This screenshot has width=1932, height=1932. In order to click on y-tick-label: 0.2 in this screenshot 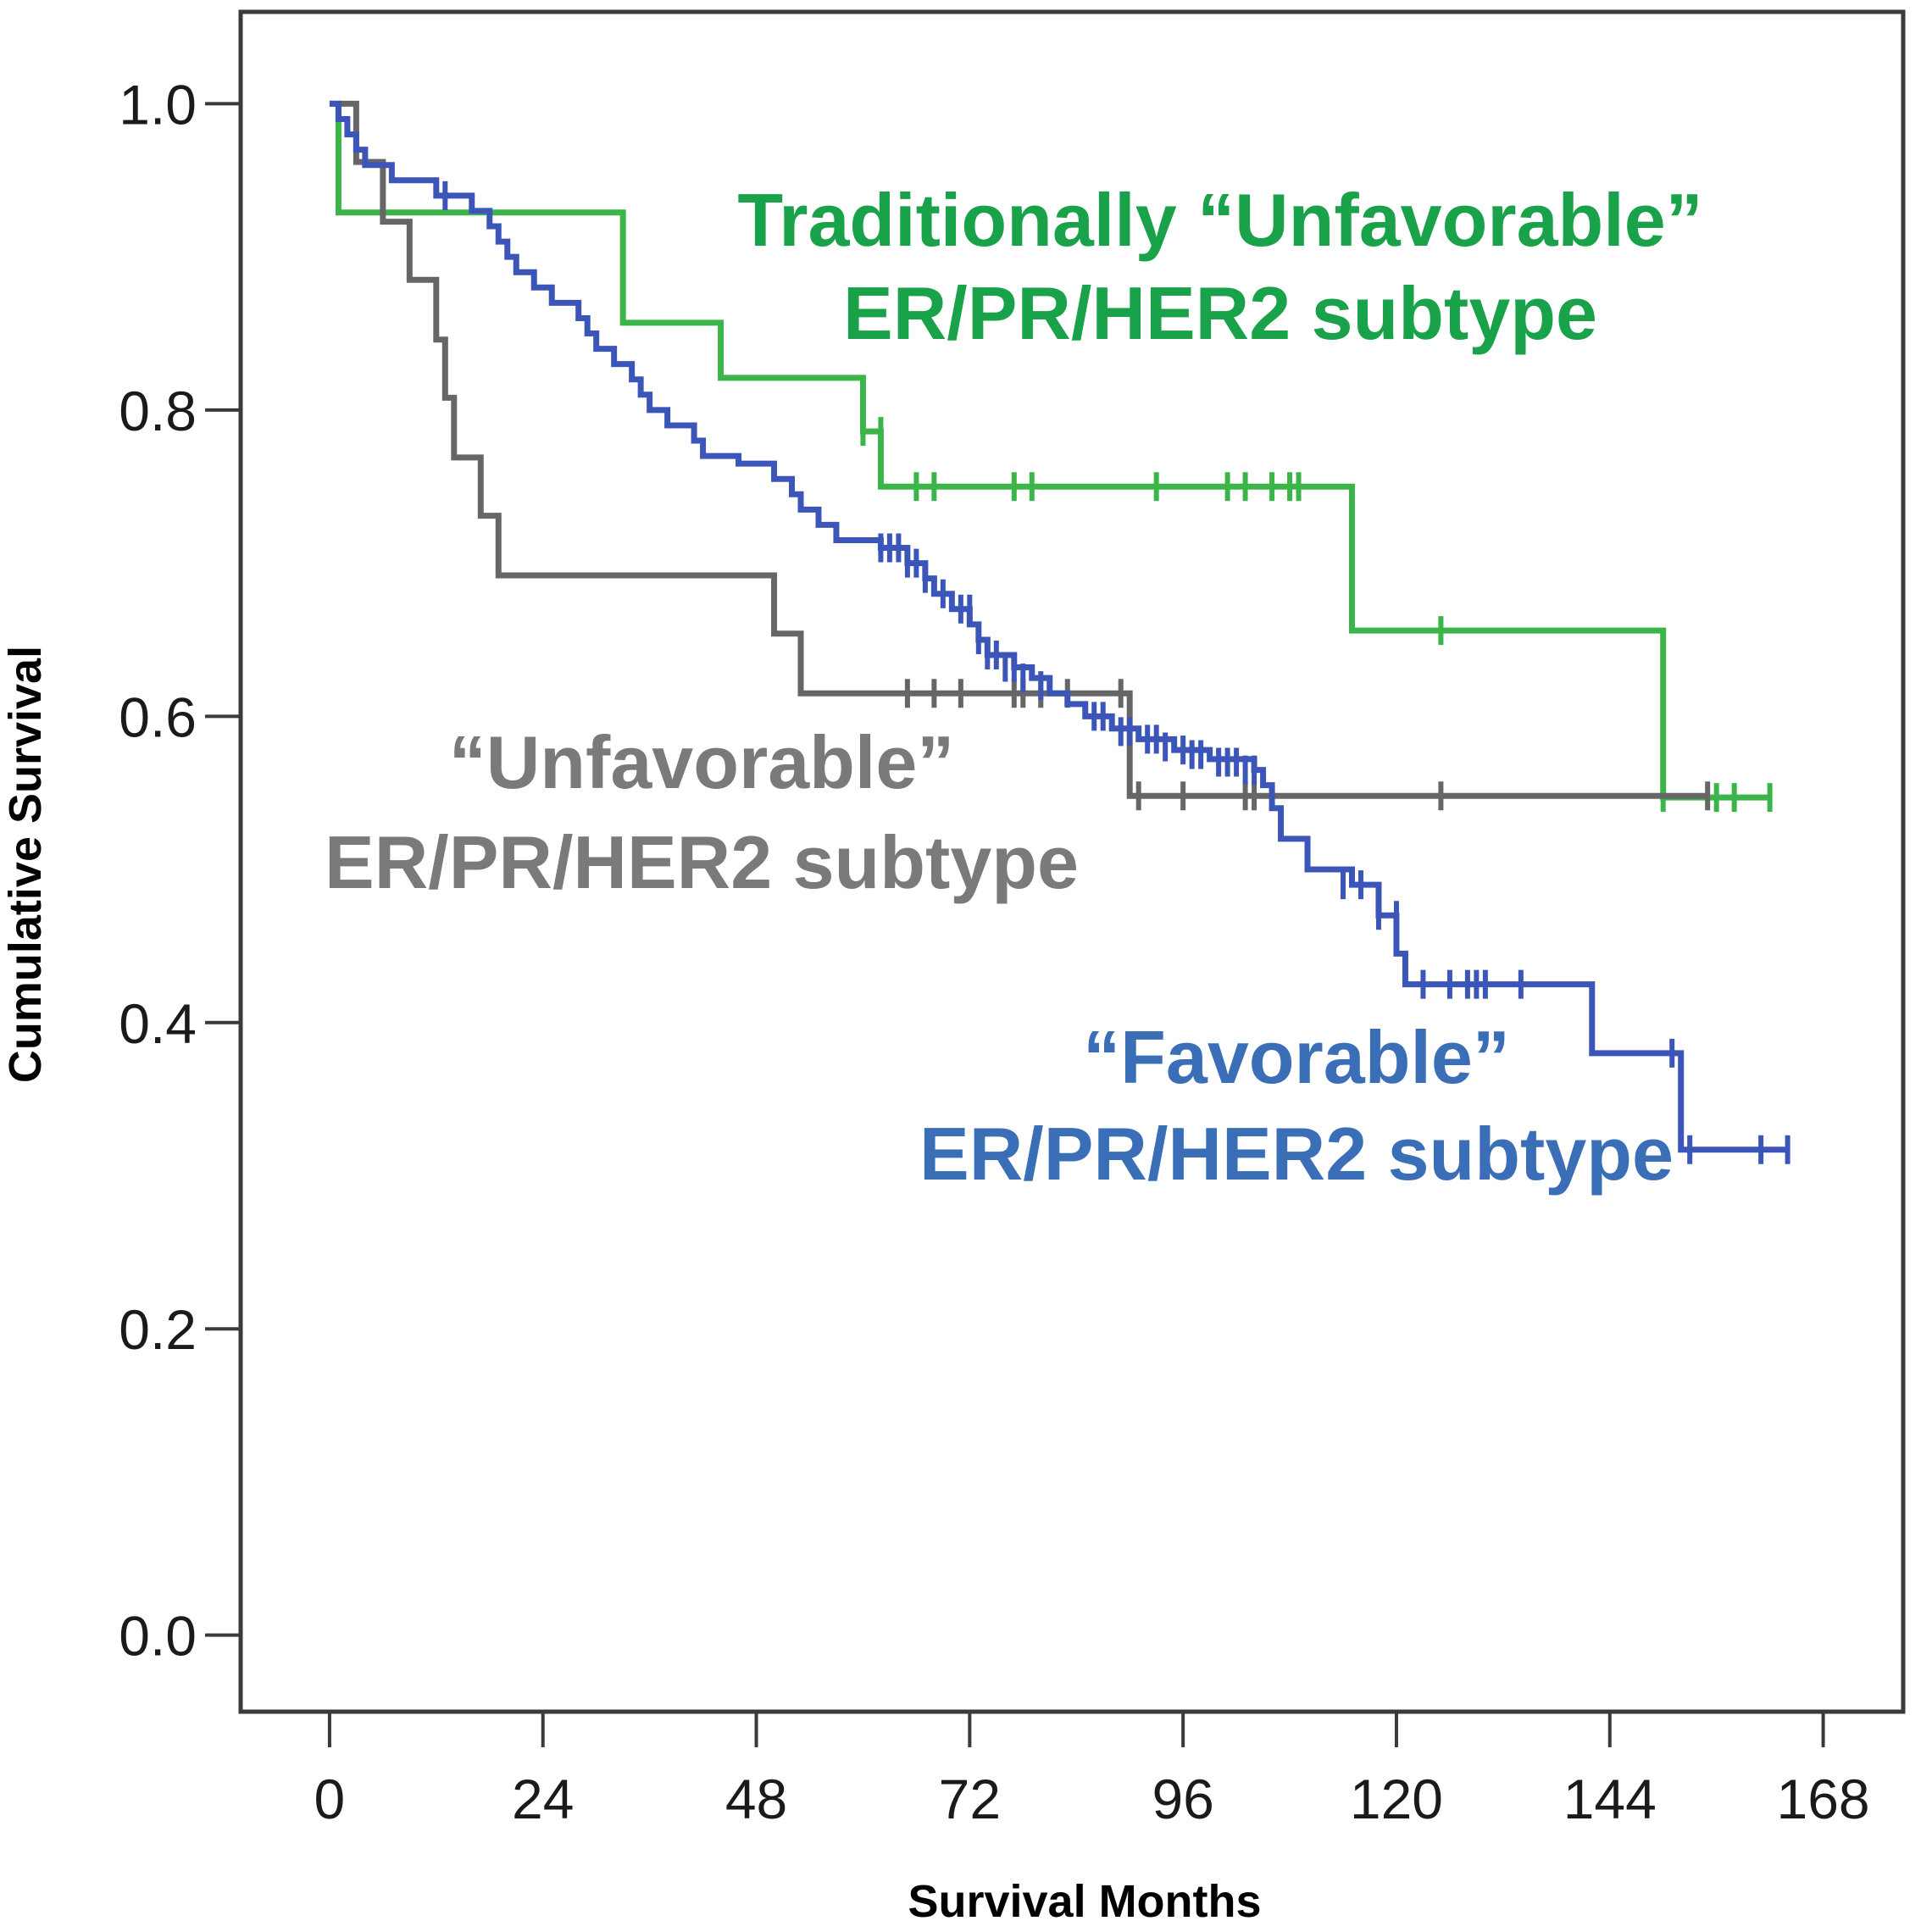, I will do `click(158, 1329)`.